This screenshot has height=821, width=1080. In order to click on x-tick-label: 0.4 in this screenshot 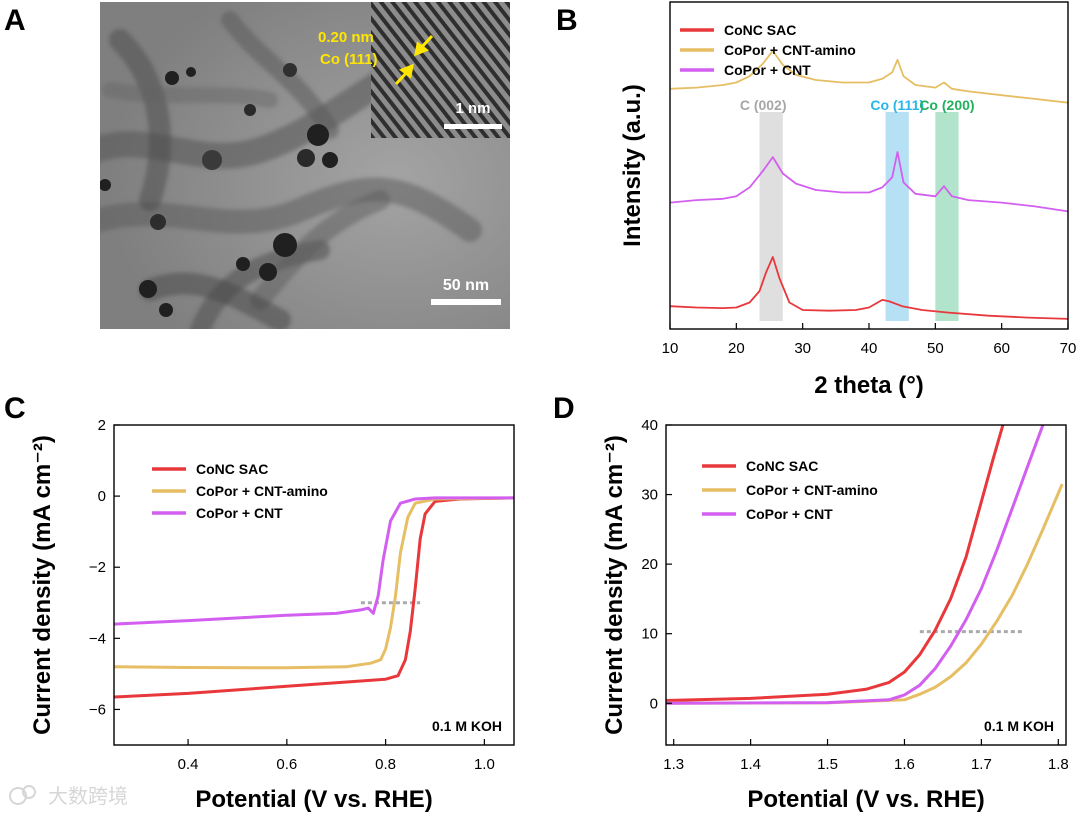, I will do `click(188, 764)`.